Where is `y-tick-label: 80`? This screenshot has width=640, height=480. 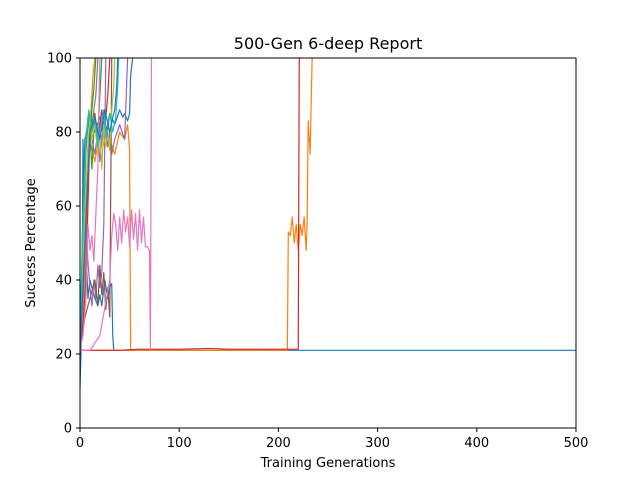
y-tick-label: 80 is located at coordinates (63, 133).